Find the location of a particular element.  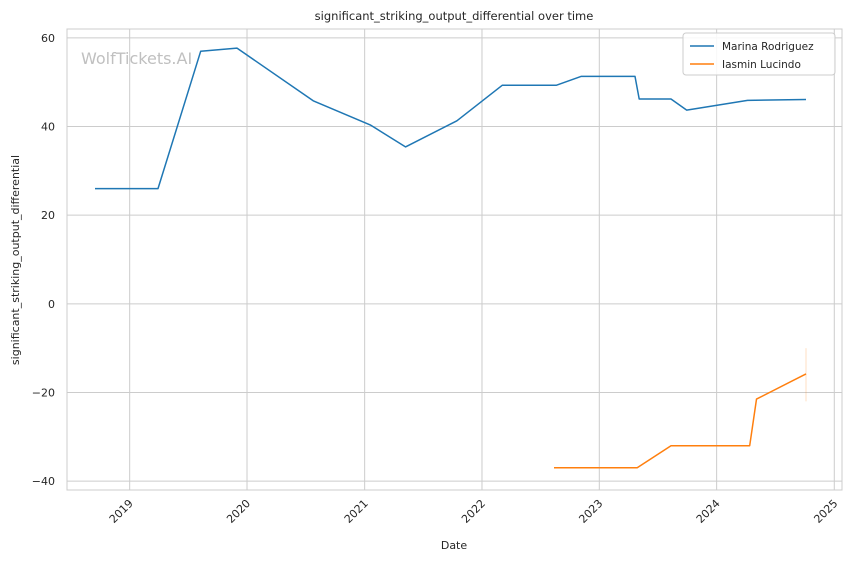

y-tick-label: −40 is located at coordinates (43, 481).